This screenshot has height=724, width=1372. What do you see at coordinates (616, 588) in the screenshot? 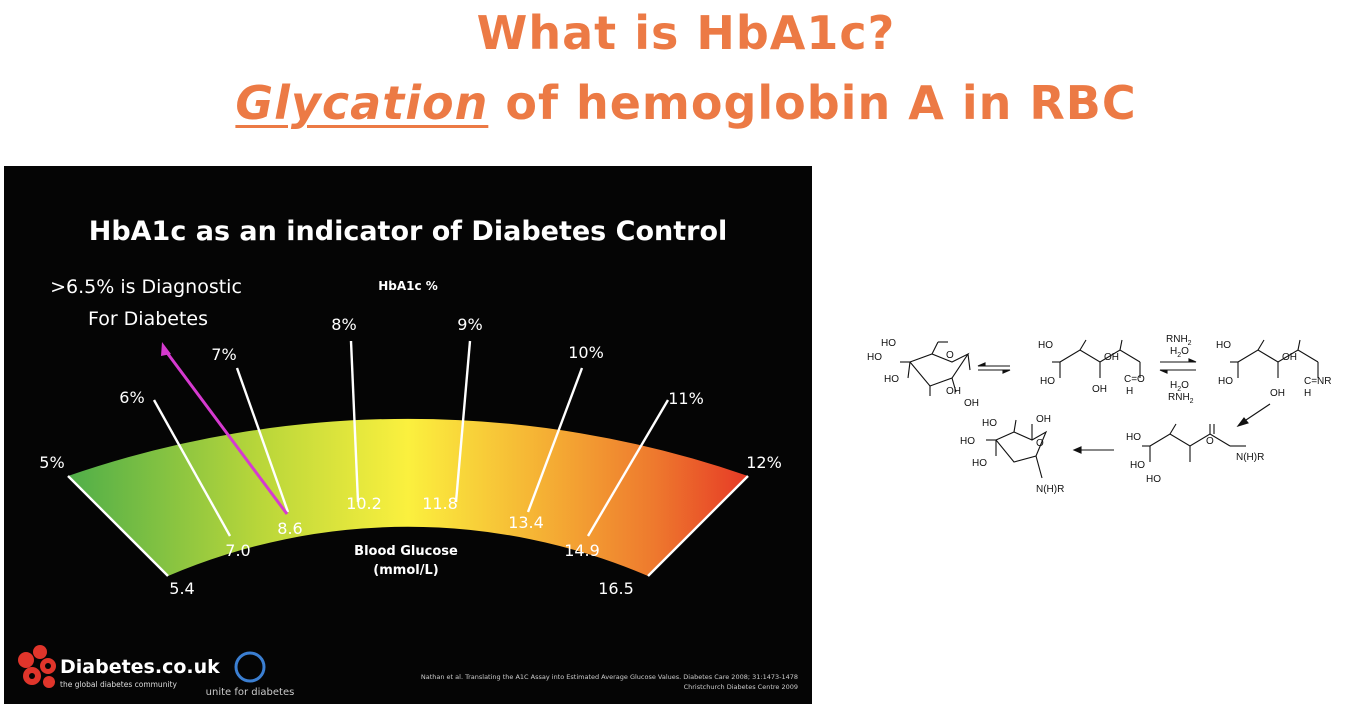
I see `glucose-tick-label: 16.5` at bounding box center [616, 588].